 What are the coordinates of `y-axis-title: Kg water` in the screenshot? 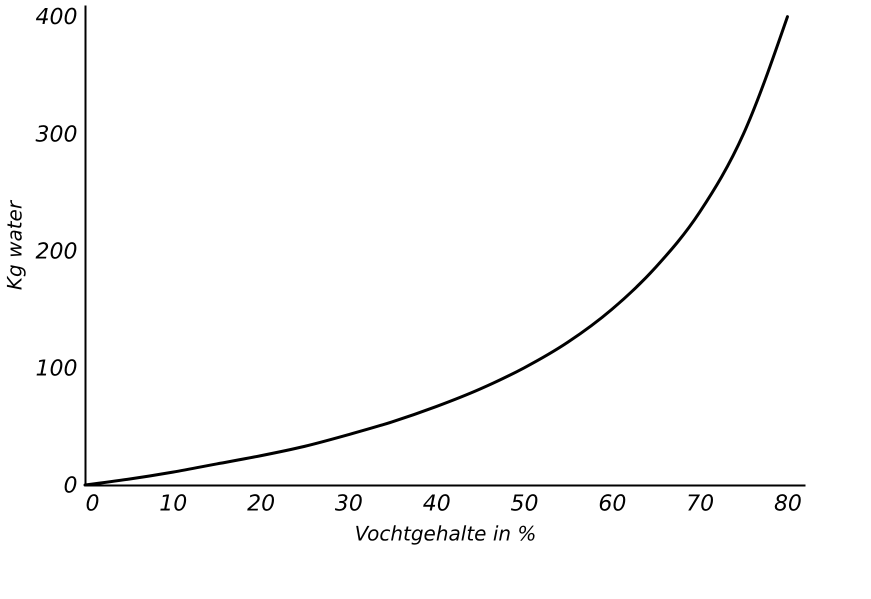 It's located at (14, 244).